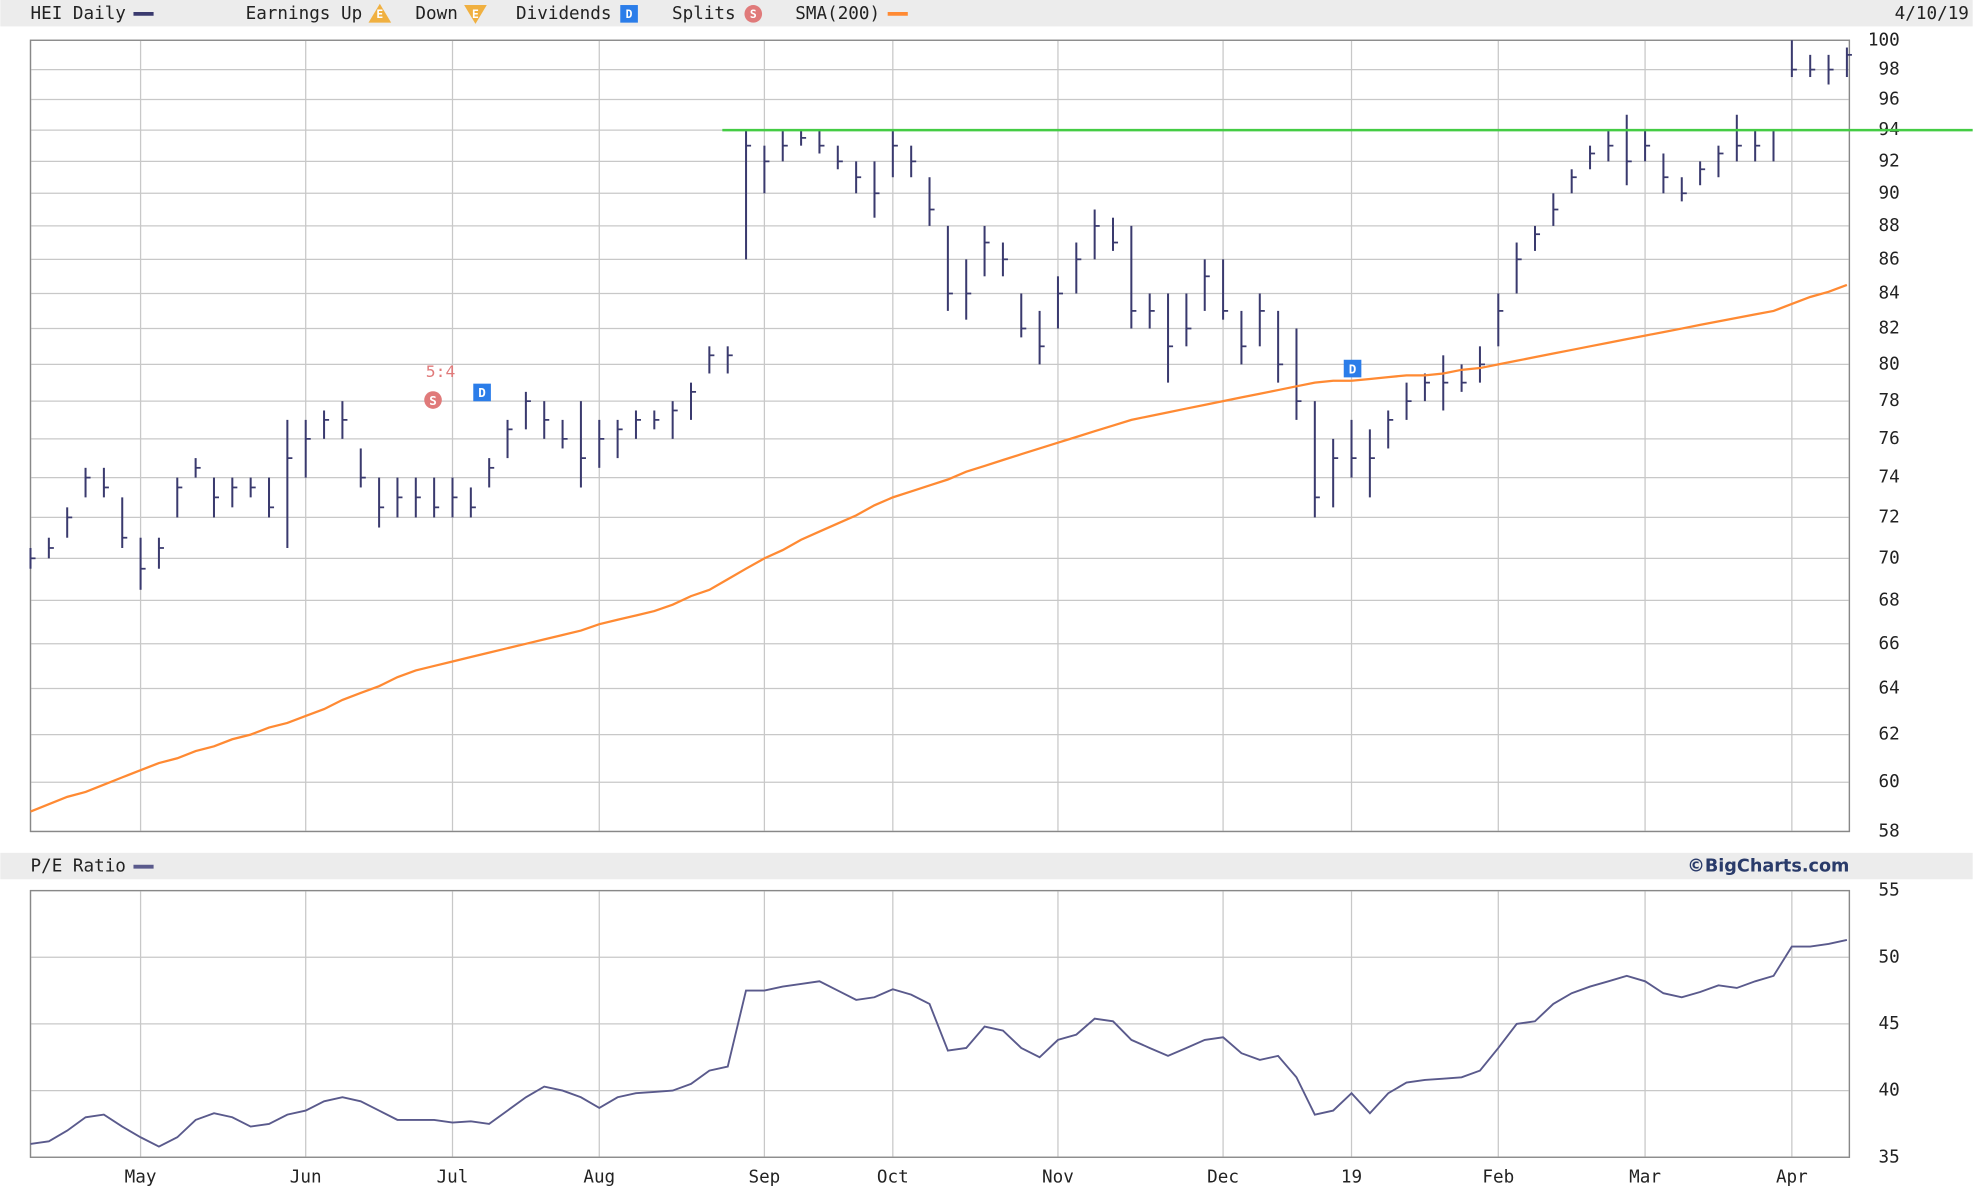 This screenshot has width=1973, height=1195. I want to click on y-tick-label: 100, so click(1884, 40).